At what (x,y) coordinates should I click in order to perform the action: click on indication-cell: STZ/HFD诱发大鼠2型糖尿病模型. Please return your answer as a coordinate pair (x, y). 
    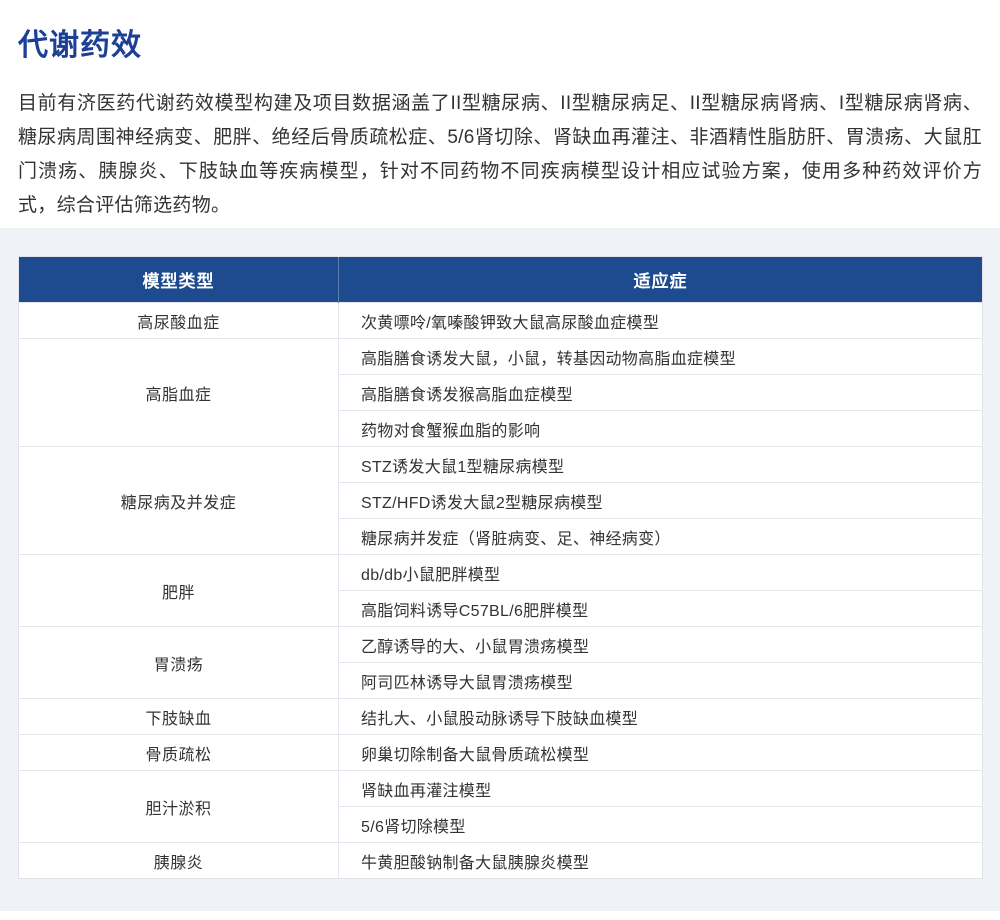
    Looking at the image, I should click on (660, 500).